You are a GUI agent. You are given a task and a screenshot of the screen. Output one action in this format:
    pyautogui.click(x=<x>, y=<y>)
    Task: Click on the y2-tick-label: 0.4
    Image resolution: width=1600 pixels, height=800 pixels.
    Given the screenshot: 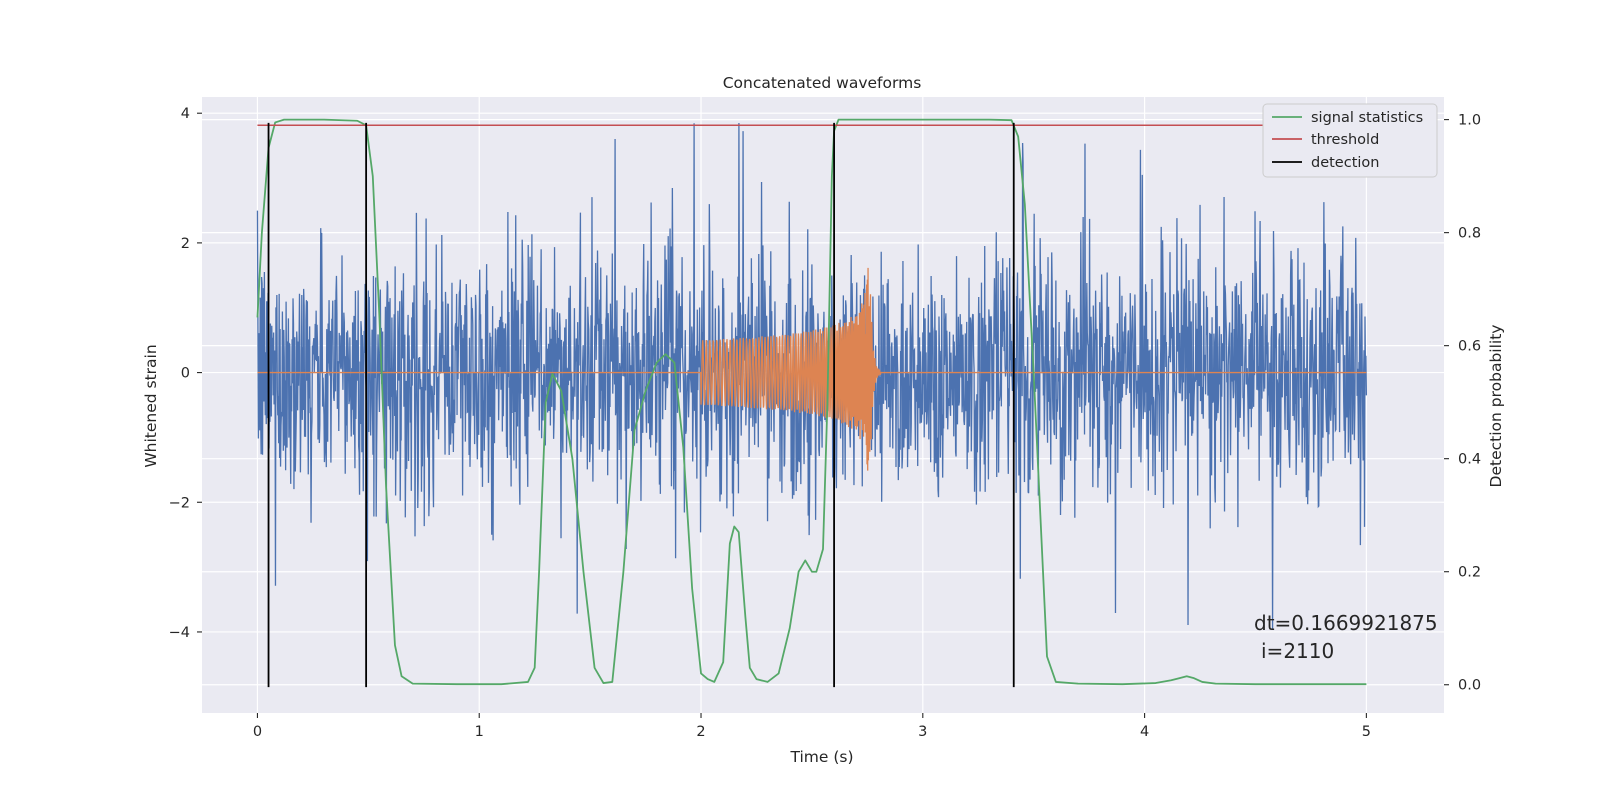 What is the action you would take?
    pyautogui.click(x=1469, y=460)
    